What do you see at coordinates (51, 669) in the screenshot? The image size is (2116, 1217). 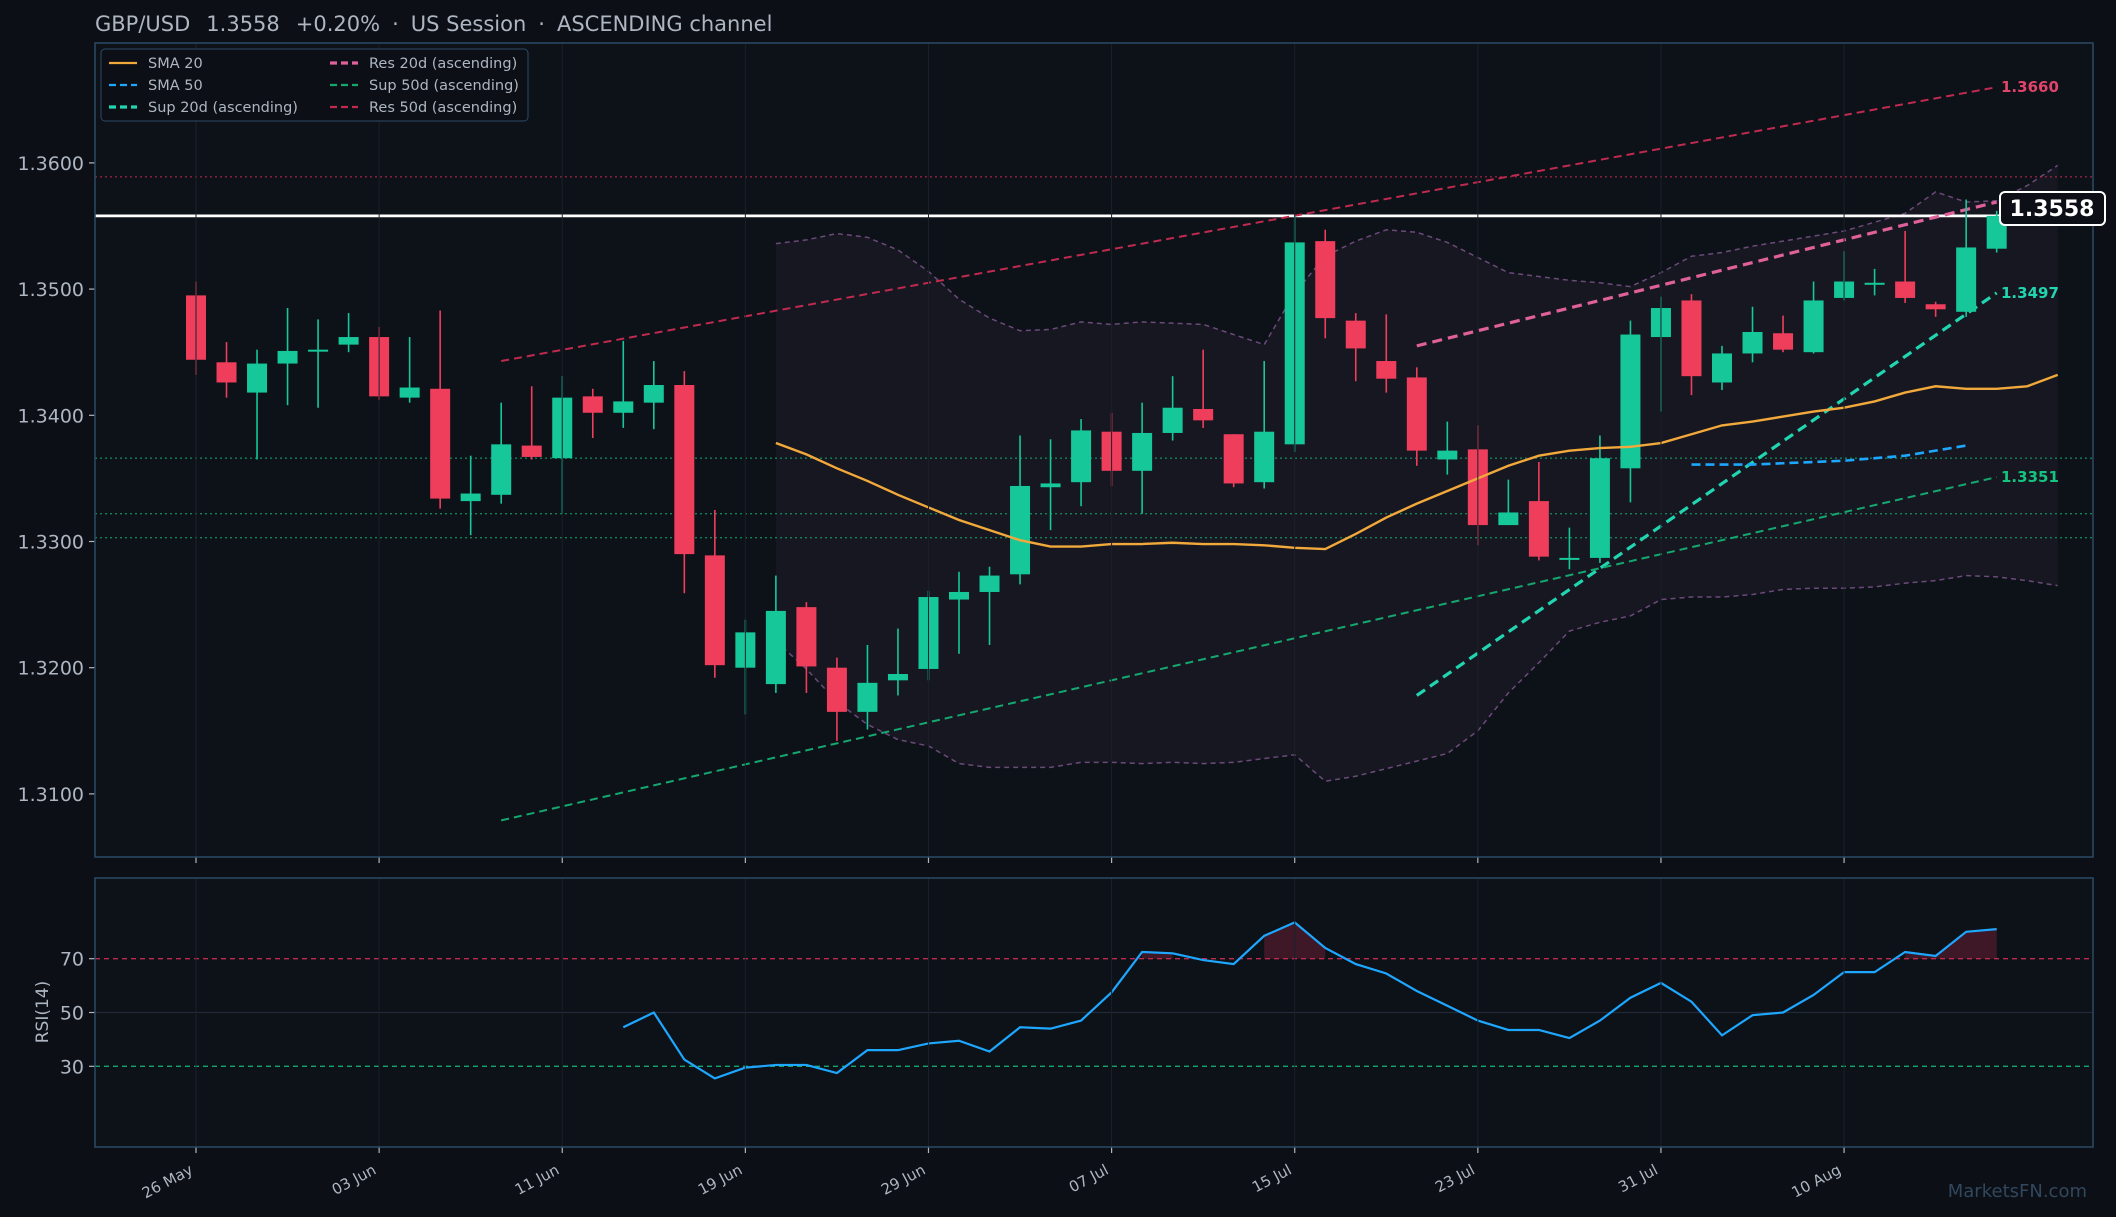 I see `y-tick-label: 1.3200` at bounding box center [51, 669].